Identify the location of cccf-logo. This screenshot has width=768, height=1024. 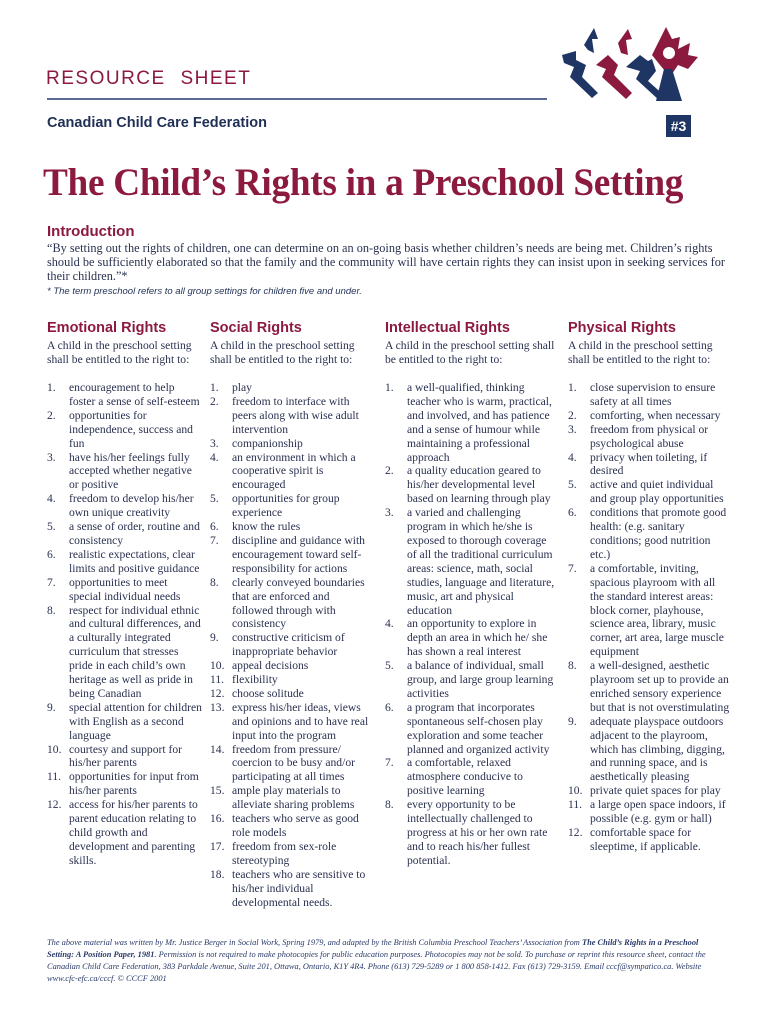
(630, 64).